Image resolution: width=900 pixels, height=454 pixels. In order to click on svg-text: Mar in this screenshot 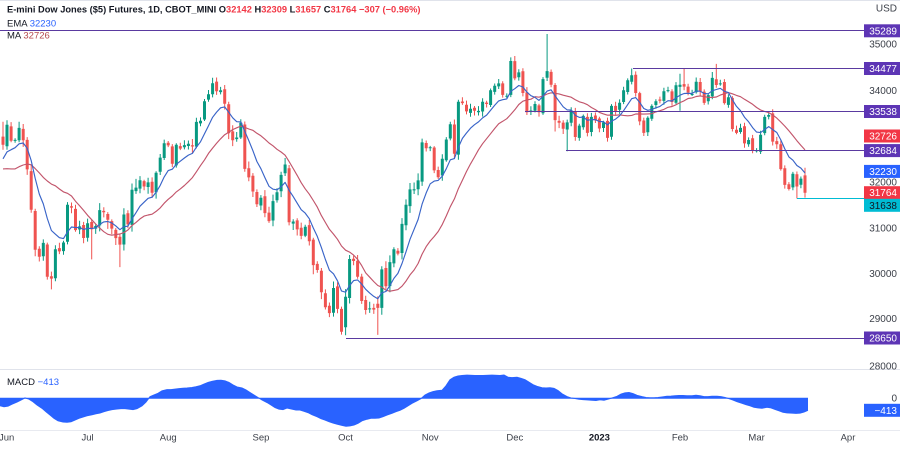, I will do `click(756, 438)`.